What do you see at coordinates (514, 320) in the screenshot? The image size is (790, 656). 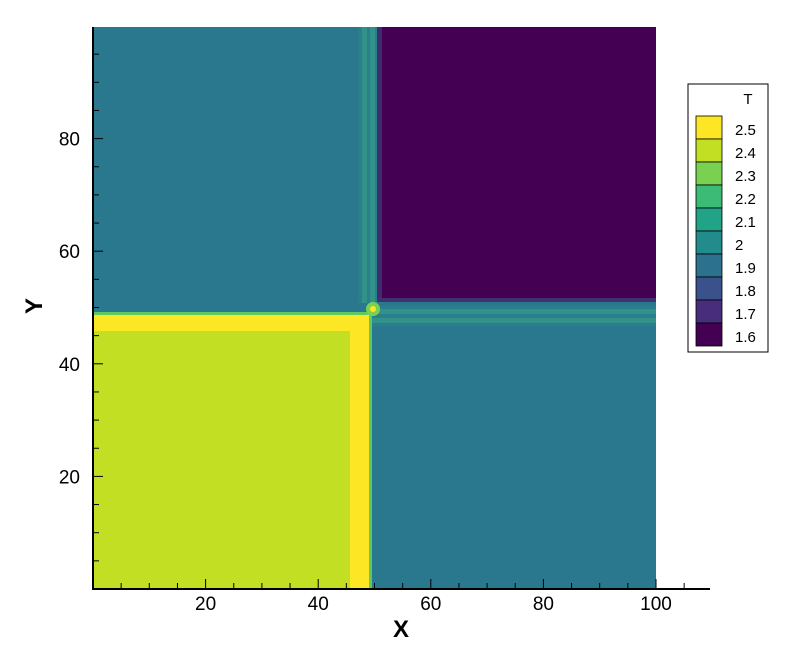 I see `band-horizontal-right-line-b` at bounding box center [514, 320].